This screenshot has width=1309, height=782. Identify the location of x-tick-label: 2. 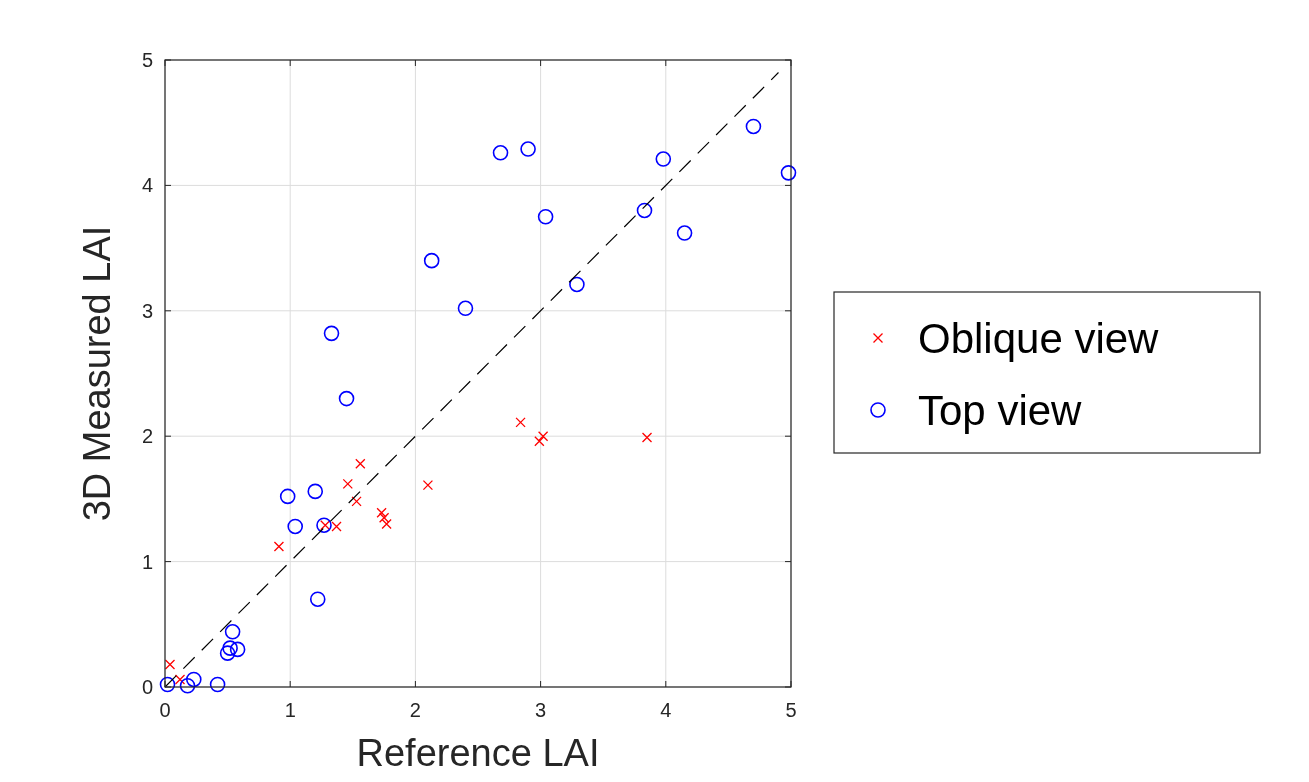
(415, 710).